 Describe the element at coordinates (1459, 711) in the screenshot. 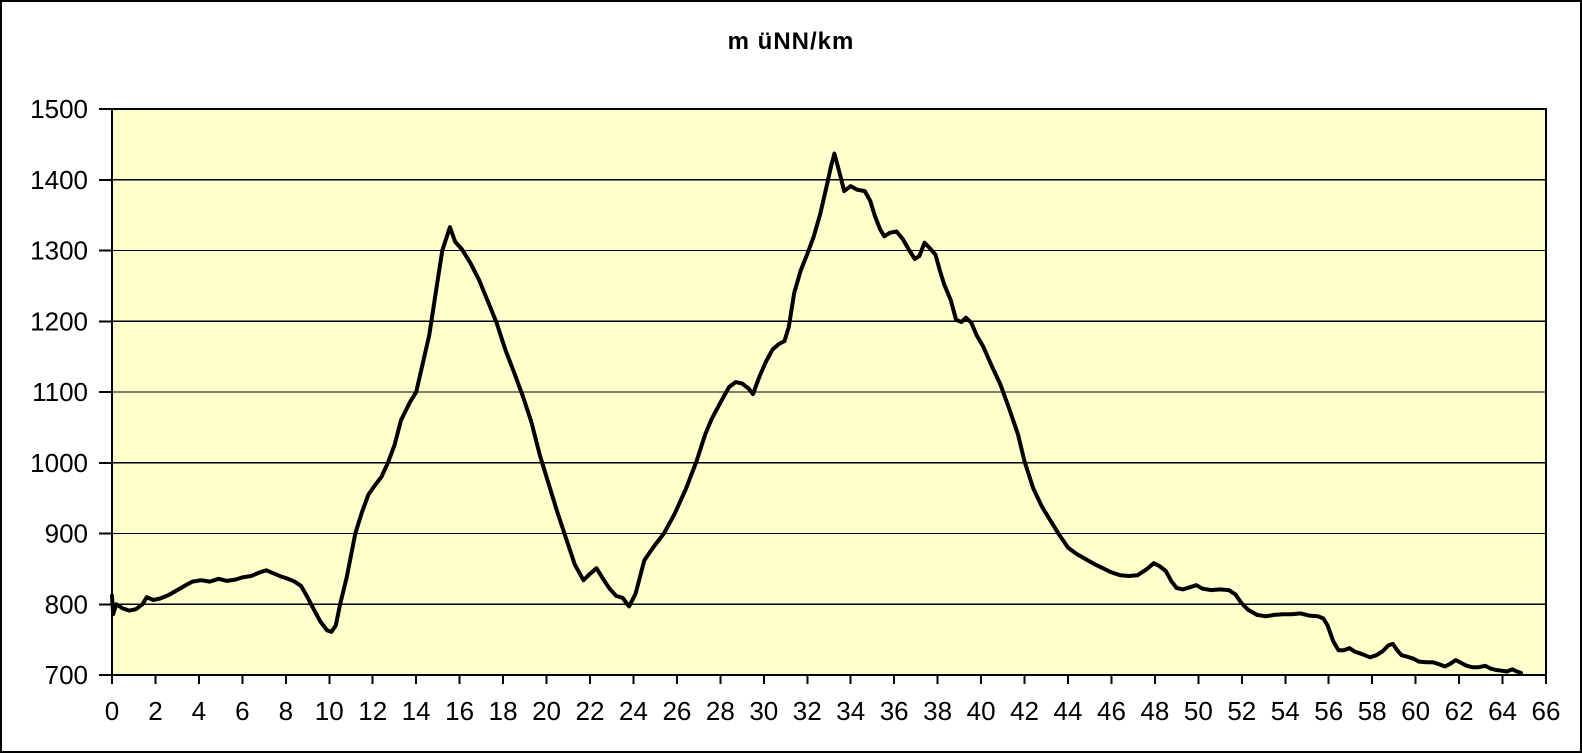

I see `x-axis-label: 62` at that location.